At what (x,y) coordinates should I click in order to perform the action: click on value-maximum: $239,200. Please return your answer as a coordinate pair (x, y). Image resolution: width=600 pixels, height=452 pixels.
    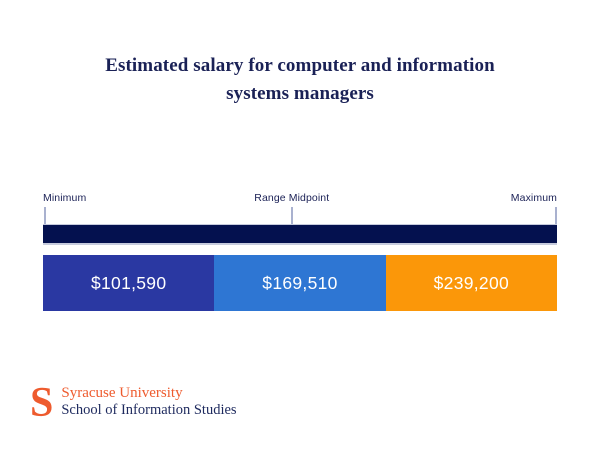
    Looking at the image, I should click on (471, 282).